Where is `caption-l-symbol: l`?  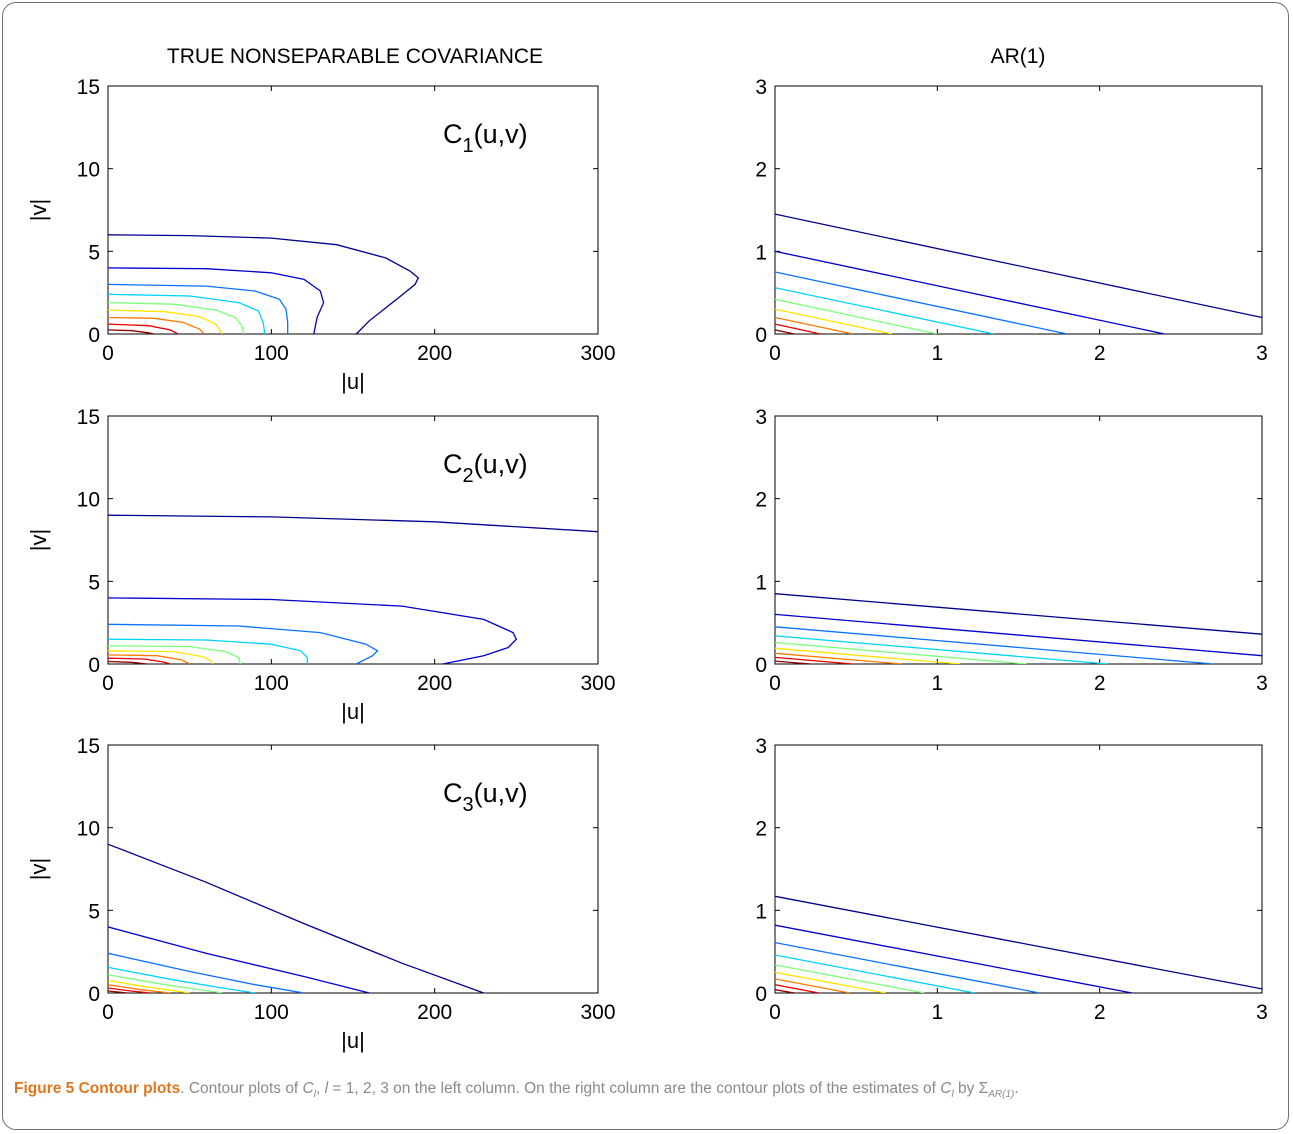
caption-l-symbol: l is located at coordinates (326, 1088).